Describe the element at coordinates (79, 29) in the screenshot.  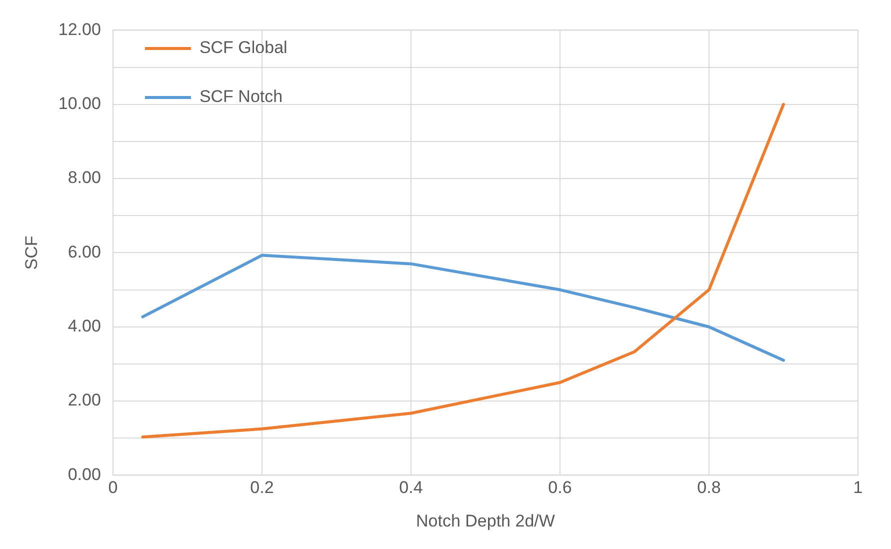
I see `y-tick-label: 12.00` at that location.